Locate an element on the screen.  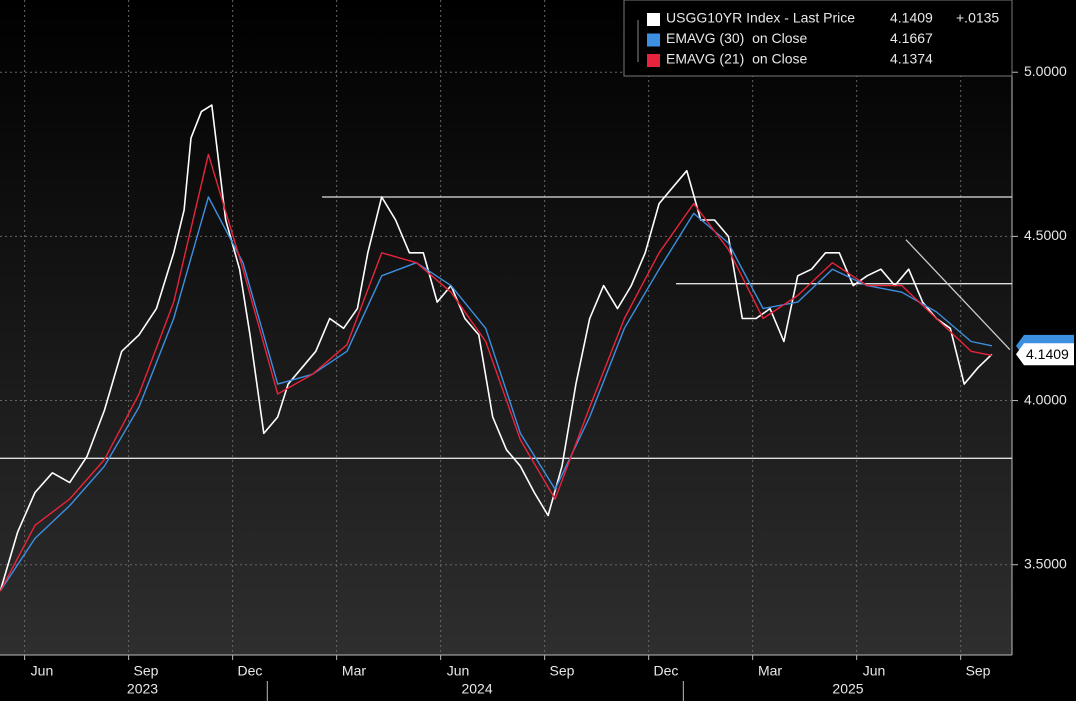
y-tick-label: 3.5000 is located at coordinates (1045, 563).